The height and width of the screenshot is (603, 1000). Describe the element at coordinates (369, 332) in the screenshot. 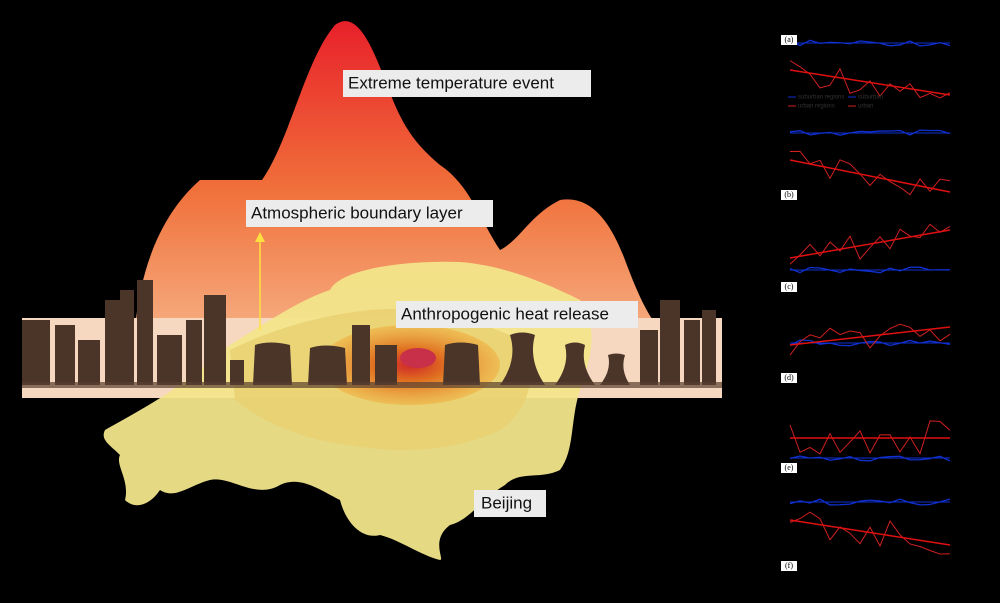

I see `skyline` at that location.